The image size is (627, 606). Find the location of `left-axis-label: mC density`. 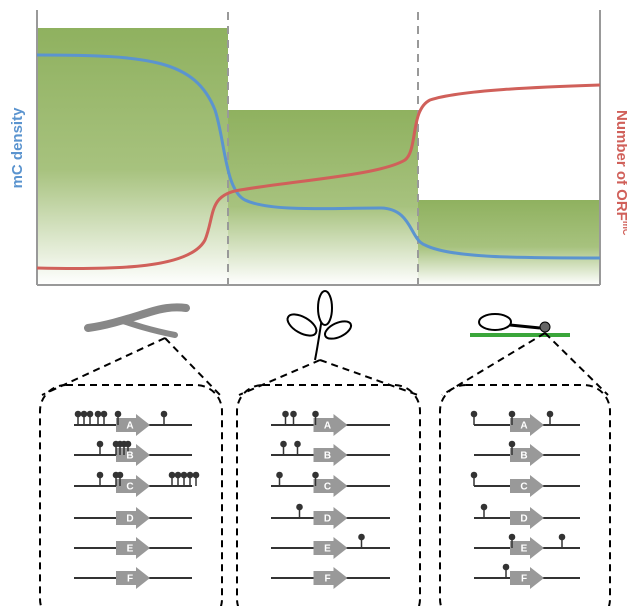

left-axis-label: mC density is located at coordinates (17, 148).